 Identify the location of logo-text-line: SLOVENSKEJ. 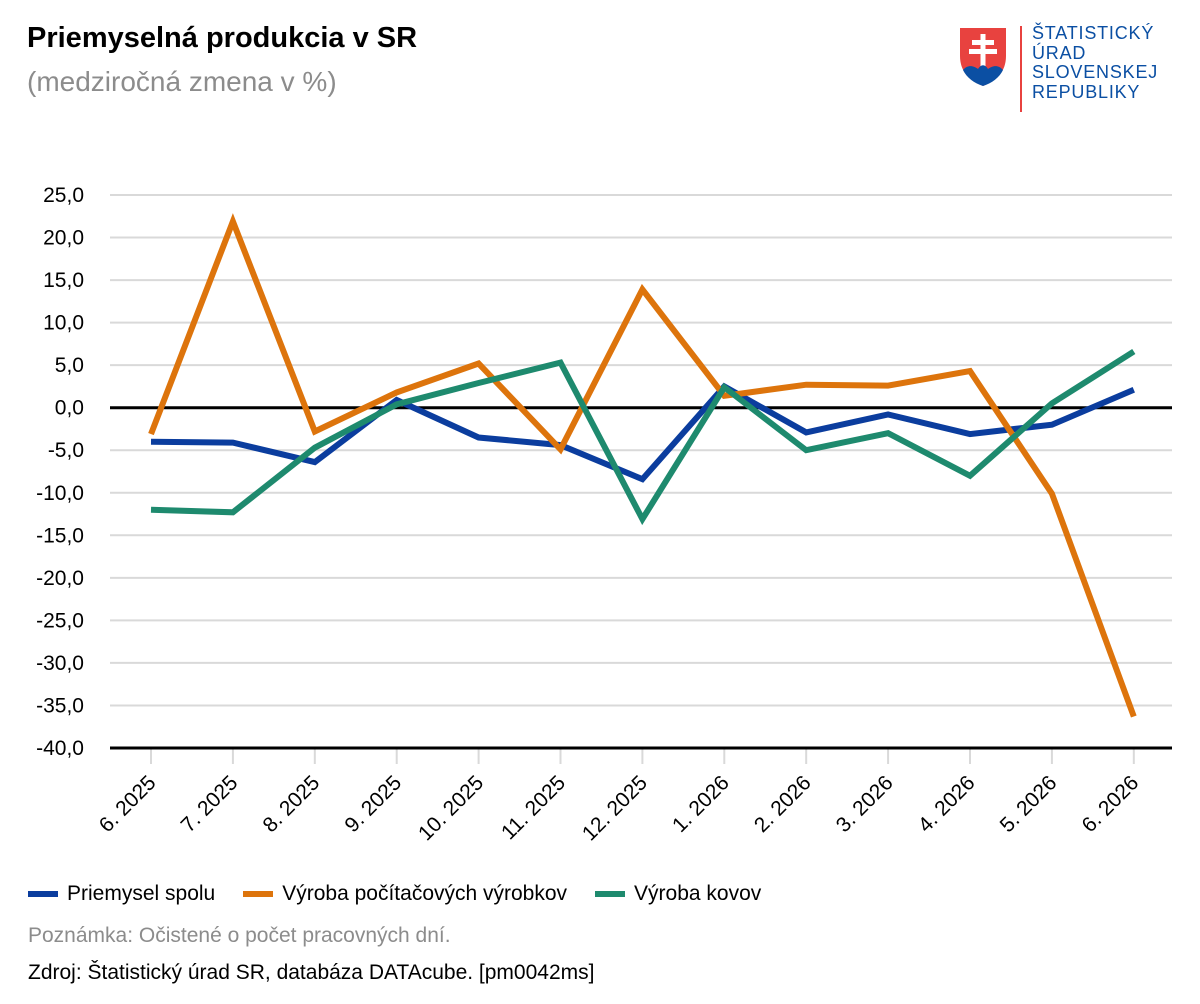
(1095, 72).